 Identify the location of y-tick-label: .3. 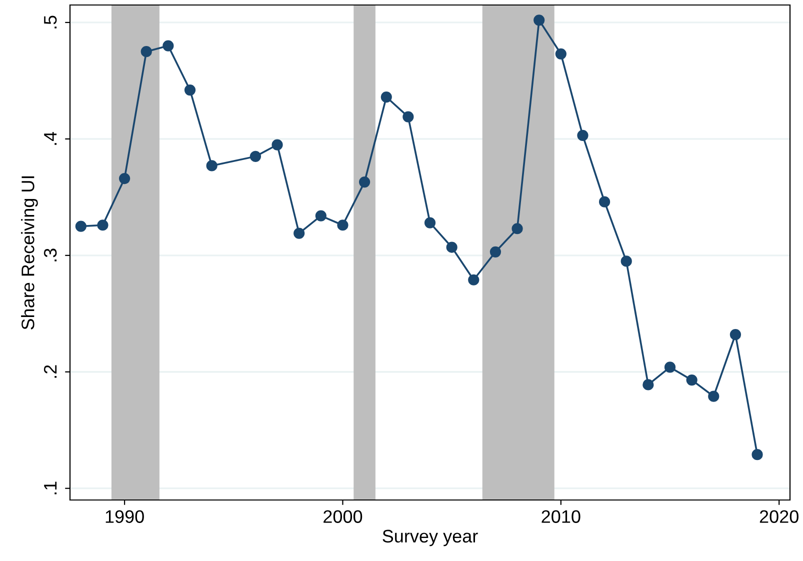
(50, 255).